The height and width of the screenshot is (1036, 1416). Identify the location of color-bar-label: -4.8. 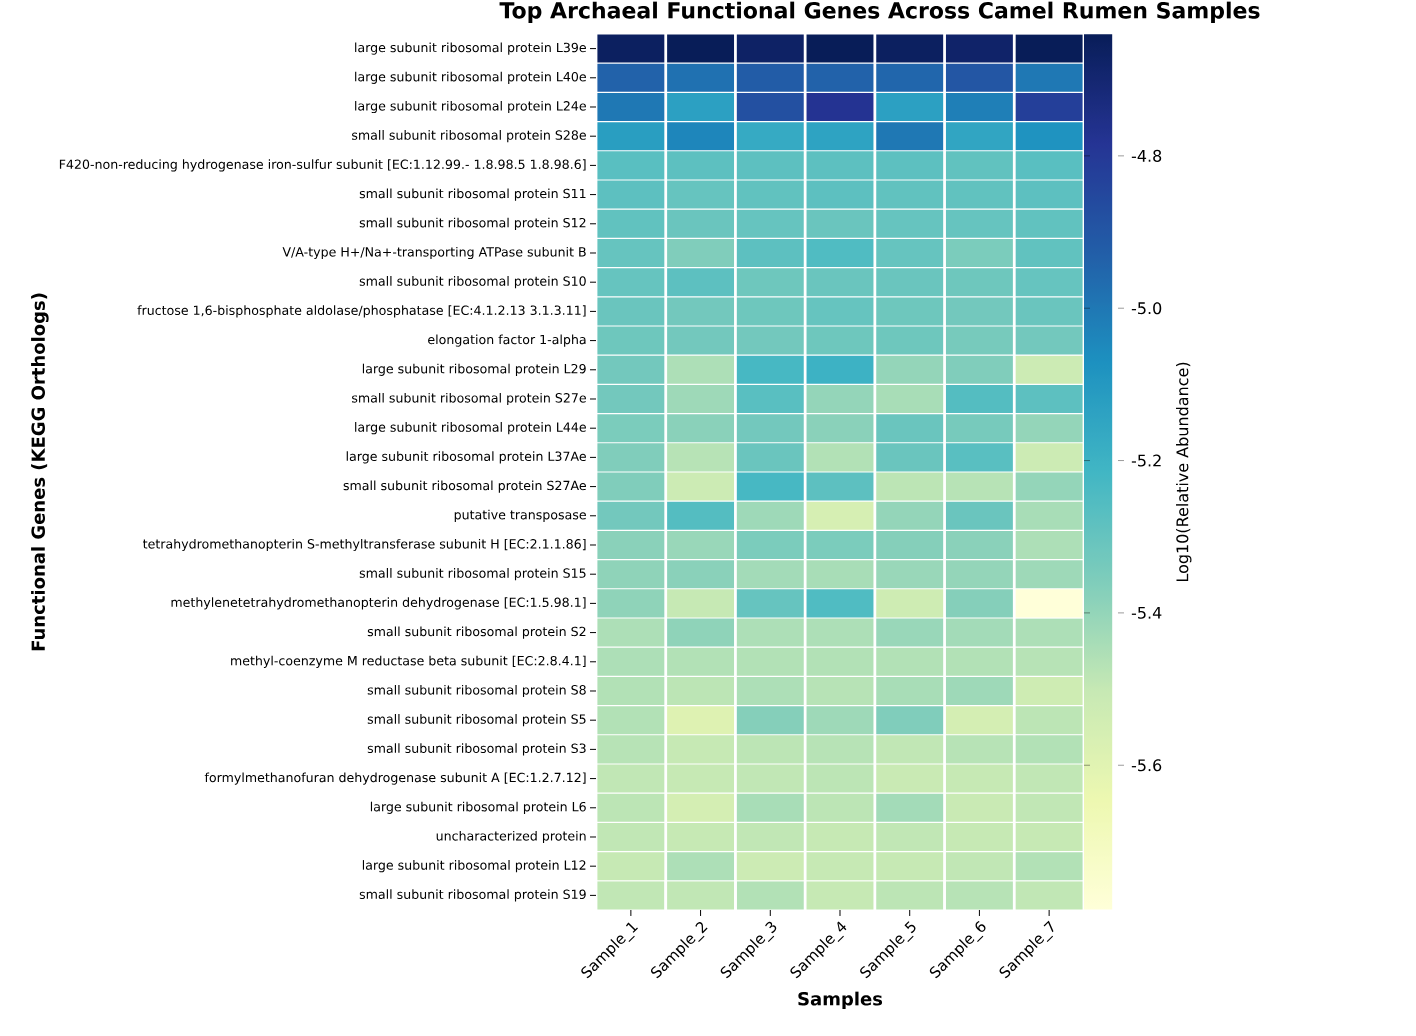
(1146, 155).